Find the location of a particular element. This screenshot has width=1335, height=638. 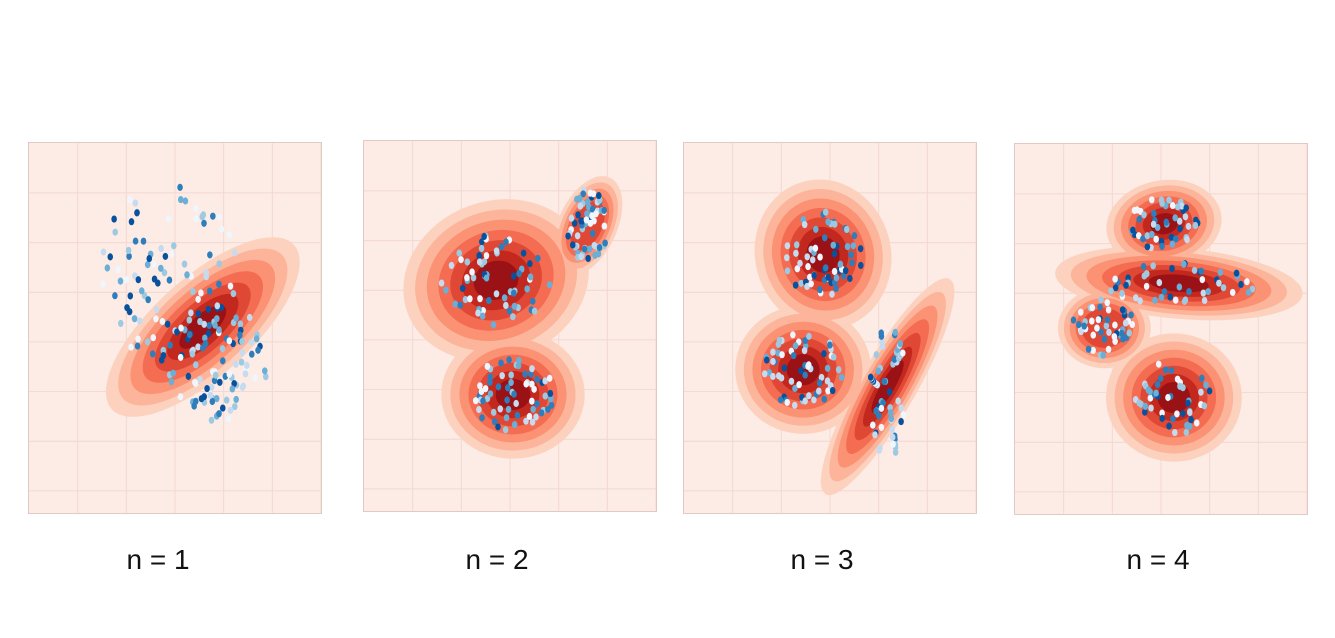

panel-caption-1: n = 1 is located at coordinates (158, 559).